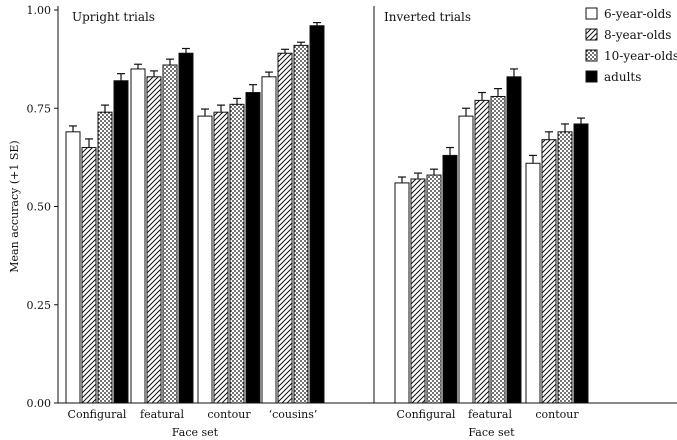 The height and width of the screenshot is (440, 677). I want to click on y-tick-label: 0.75, so click(39, 108).